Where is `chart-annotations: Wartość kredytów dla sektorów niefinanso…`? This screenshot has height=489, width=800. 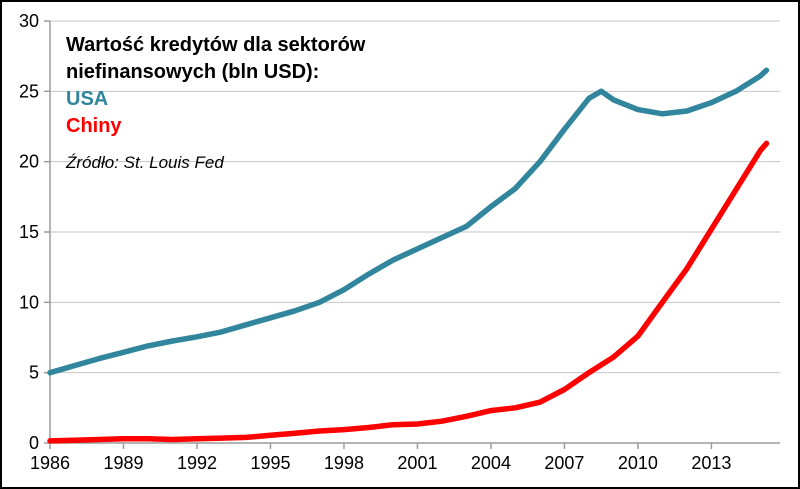 chart-annotations: Wartość kredytów dla sektorów niefinanso… is located at coordinates (215, 104).